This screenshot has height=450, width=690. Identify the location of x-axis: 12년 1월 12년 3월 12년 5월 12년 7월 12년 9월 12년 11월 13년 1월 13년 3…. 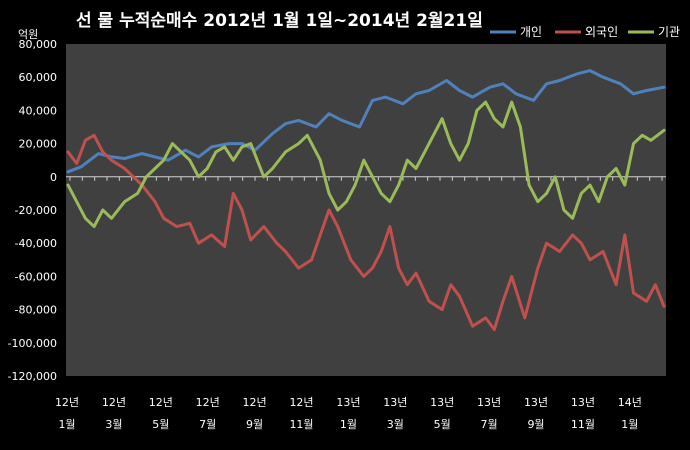
(348, 413).